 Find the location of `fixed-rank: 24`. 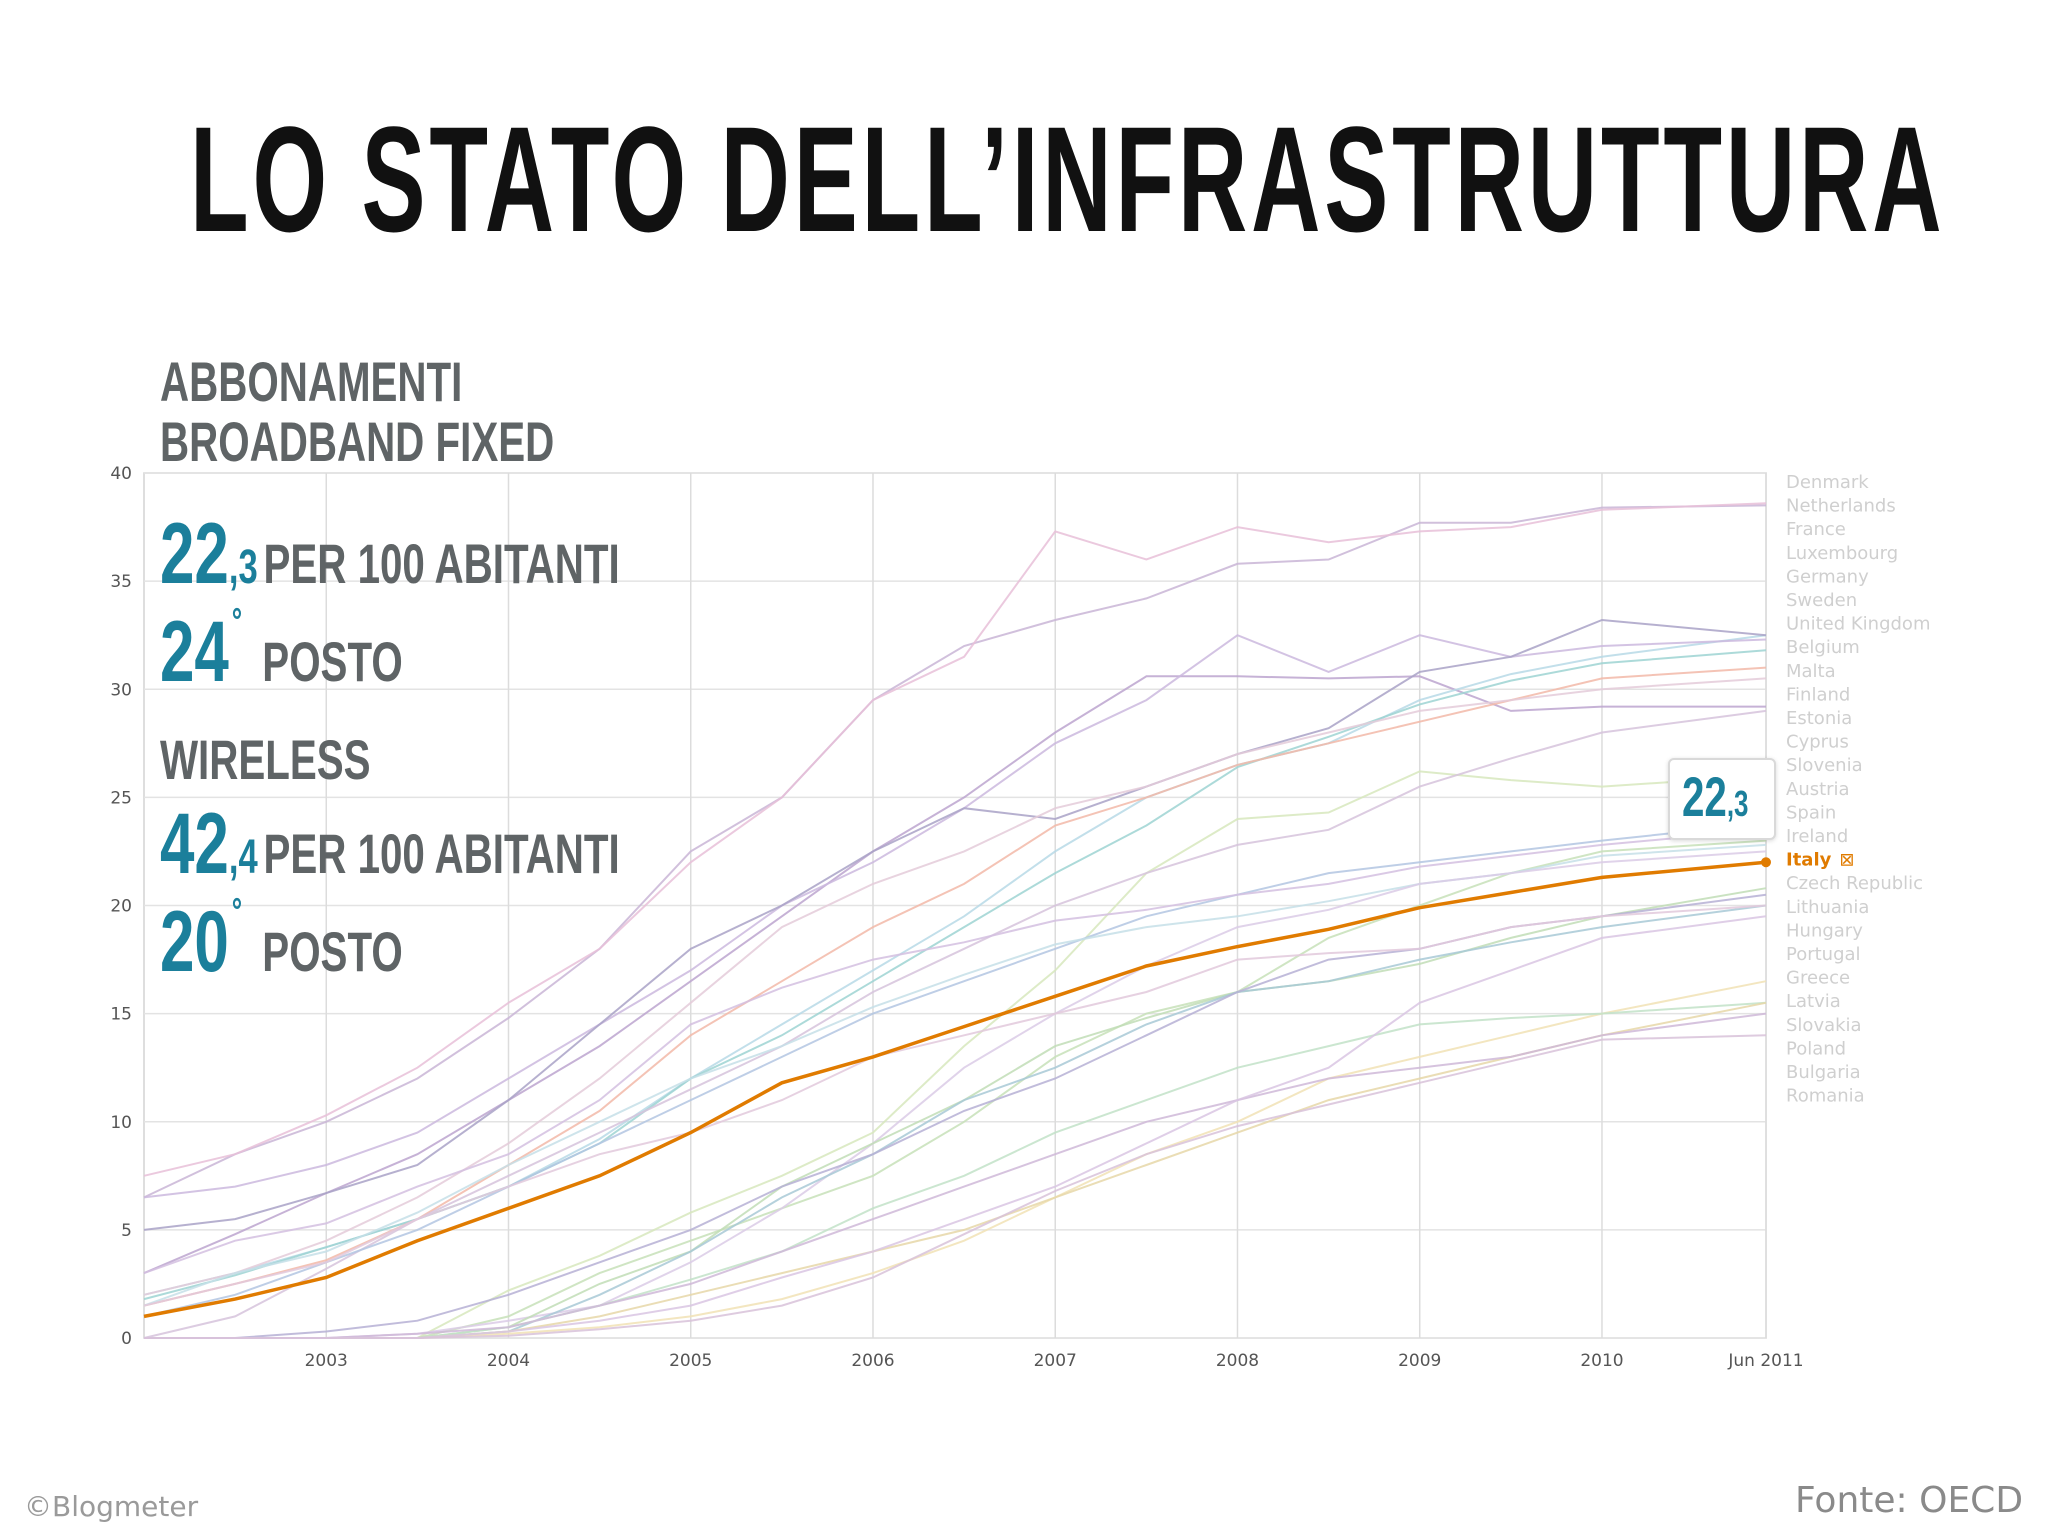

fixed-rank: 24 is located at coordinates (194, 652).